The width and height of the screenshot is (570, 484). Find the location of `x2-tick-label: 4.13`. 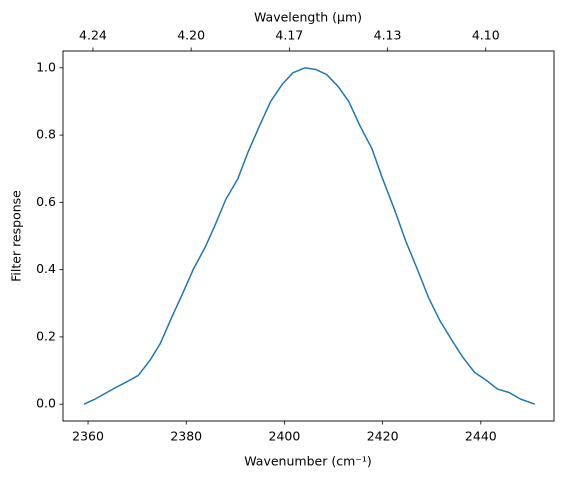

x2-tick-label: 4.13 is located at coordinates (388, 35).